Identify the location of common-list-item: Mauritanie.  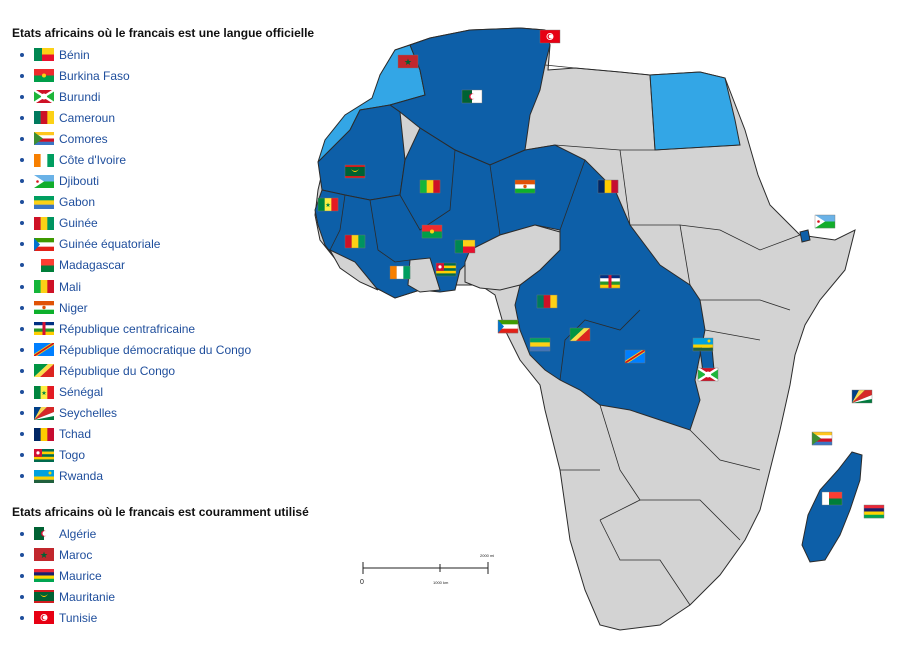
(177, 596).